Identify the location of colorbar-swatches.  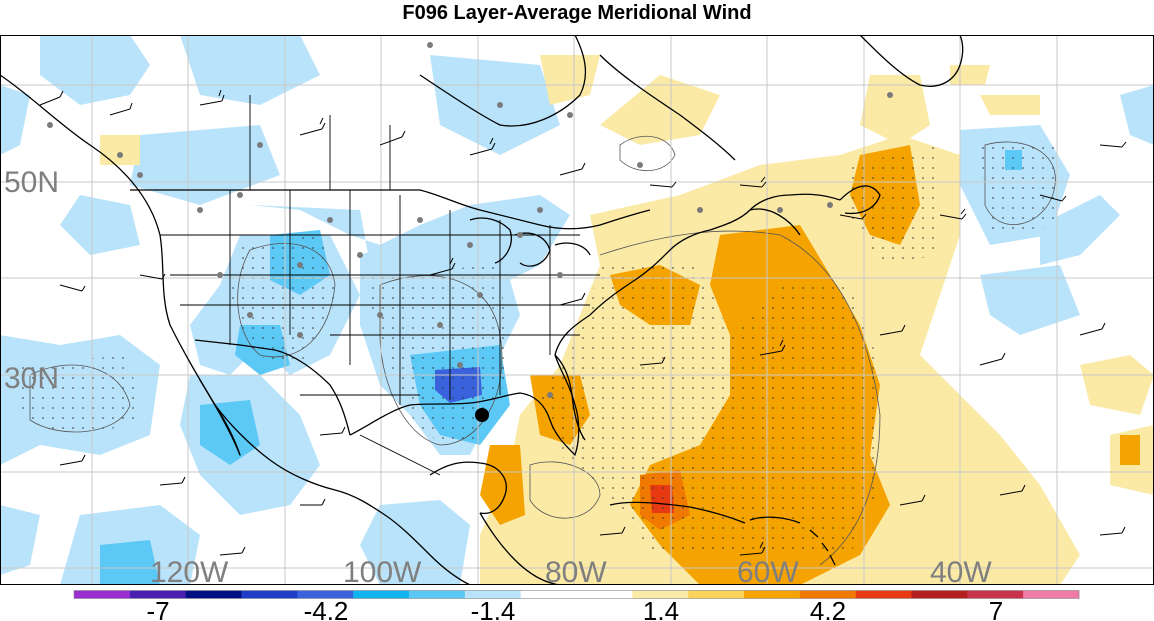
(577, 594).